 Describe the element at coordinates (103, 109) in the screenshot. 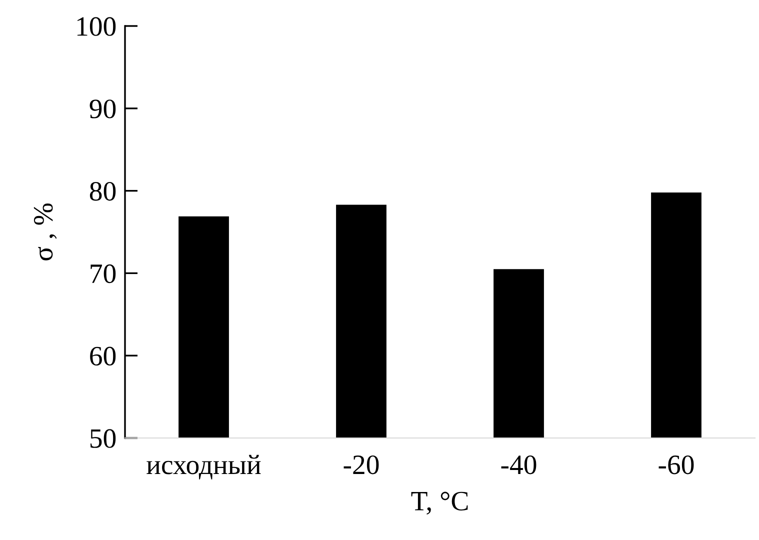

I see `y-tick-label: 90` at that location.